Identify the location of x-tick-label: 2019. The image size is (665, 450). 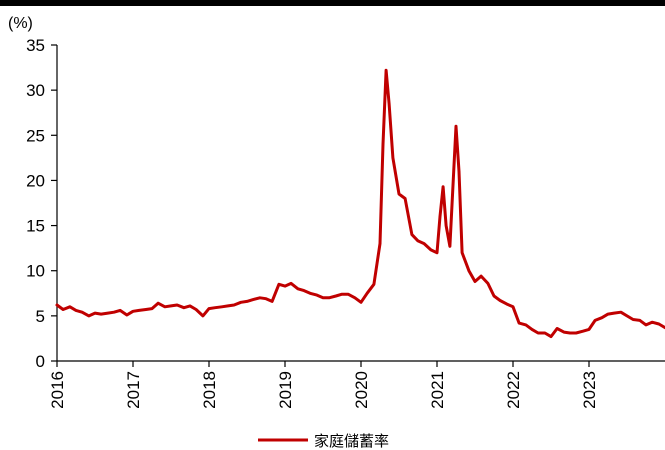
(285, 390).